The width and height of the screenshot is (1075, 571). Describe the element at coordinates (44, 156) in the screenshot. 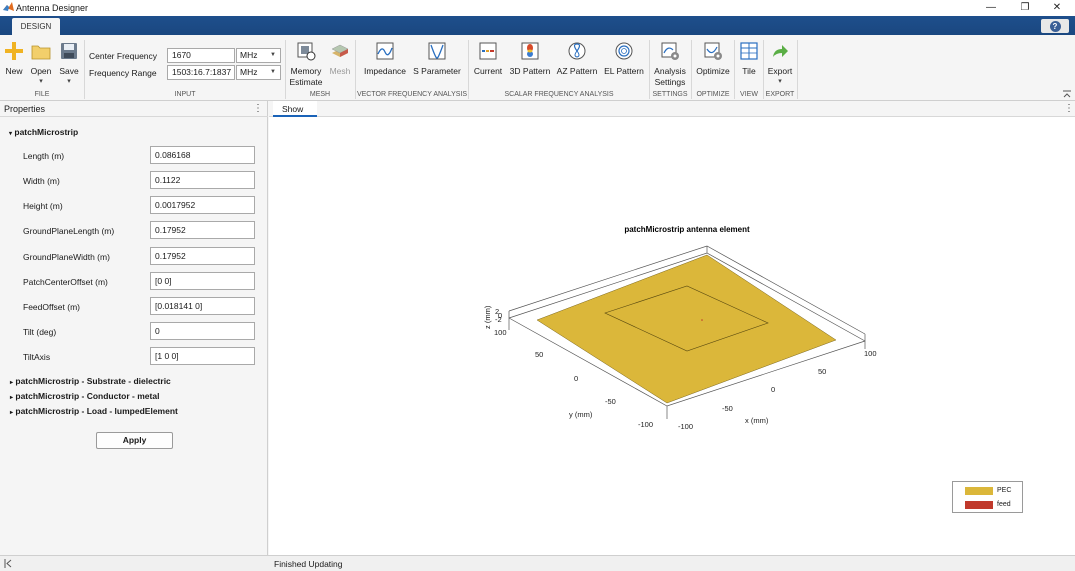

I see `prop-label-length: Length (m)` at that location.